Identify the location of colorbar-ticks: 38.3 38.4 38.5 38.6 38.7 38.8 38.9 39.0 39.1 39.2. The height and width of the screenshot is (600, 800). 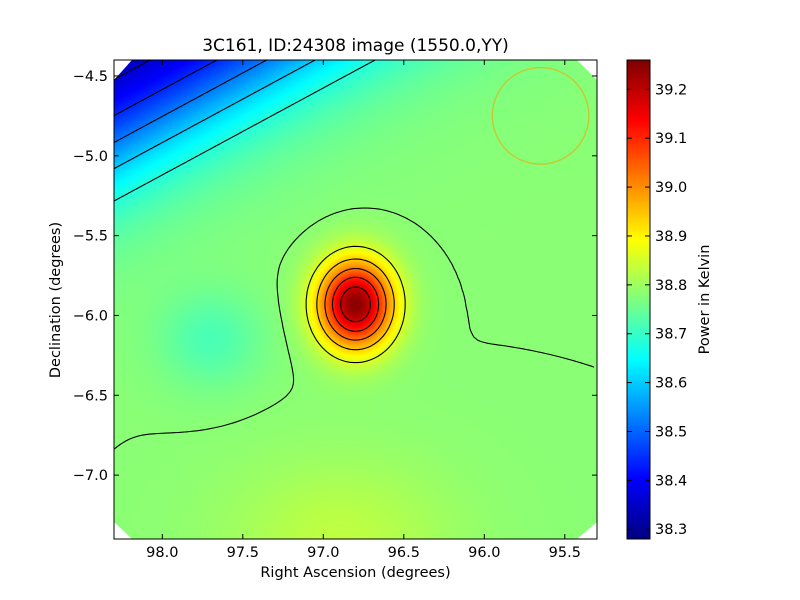
(657, 310).